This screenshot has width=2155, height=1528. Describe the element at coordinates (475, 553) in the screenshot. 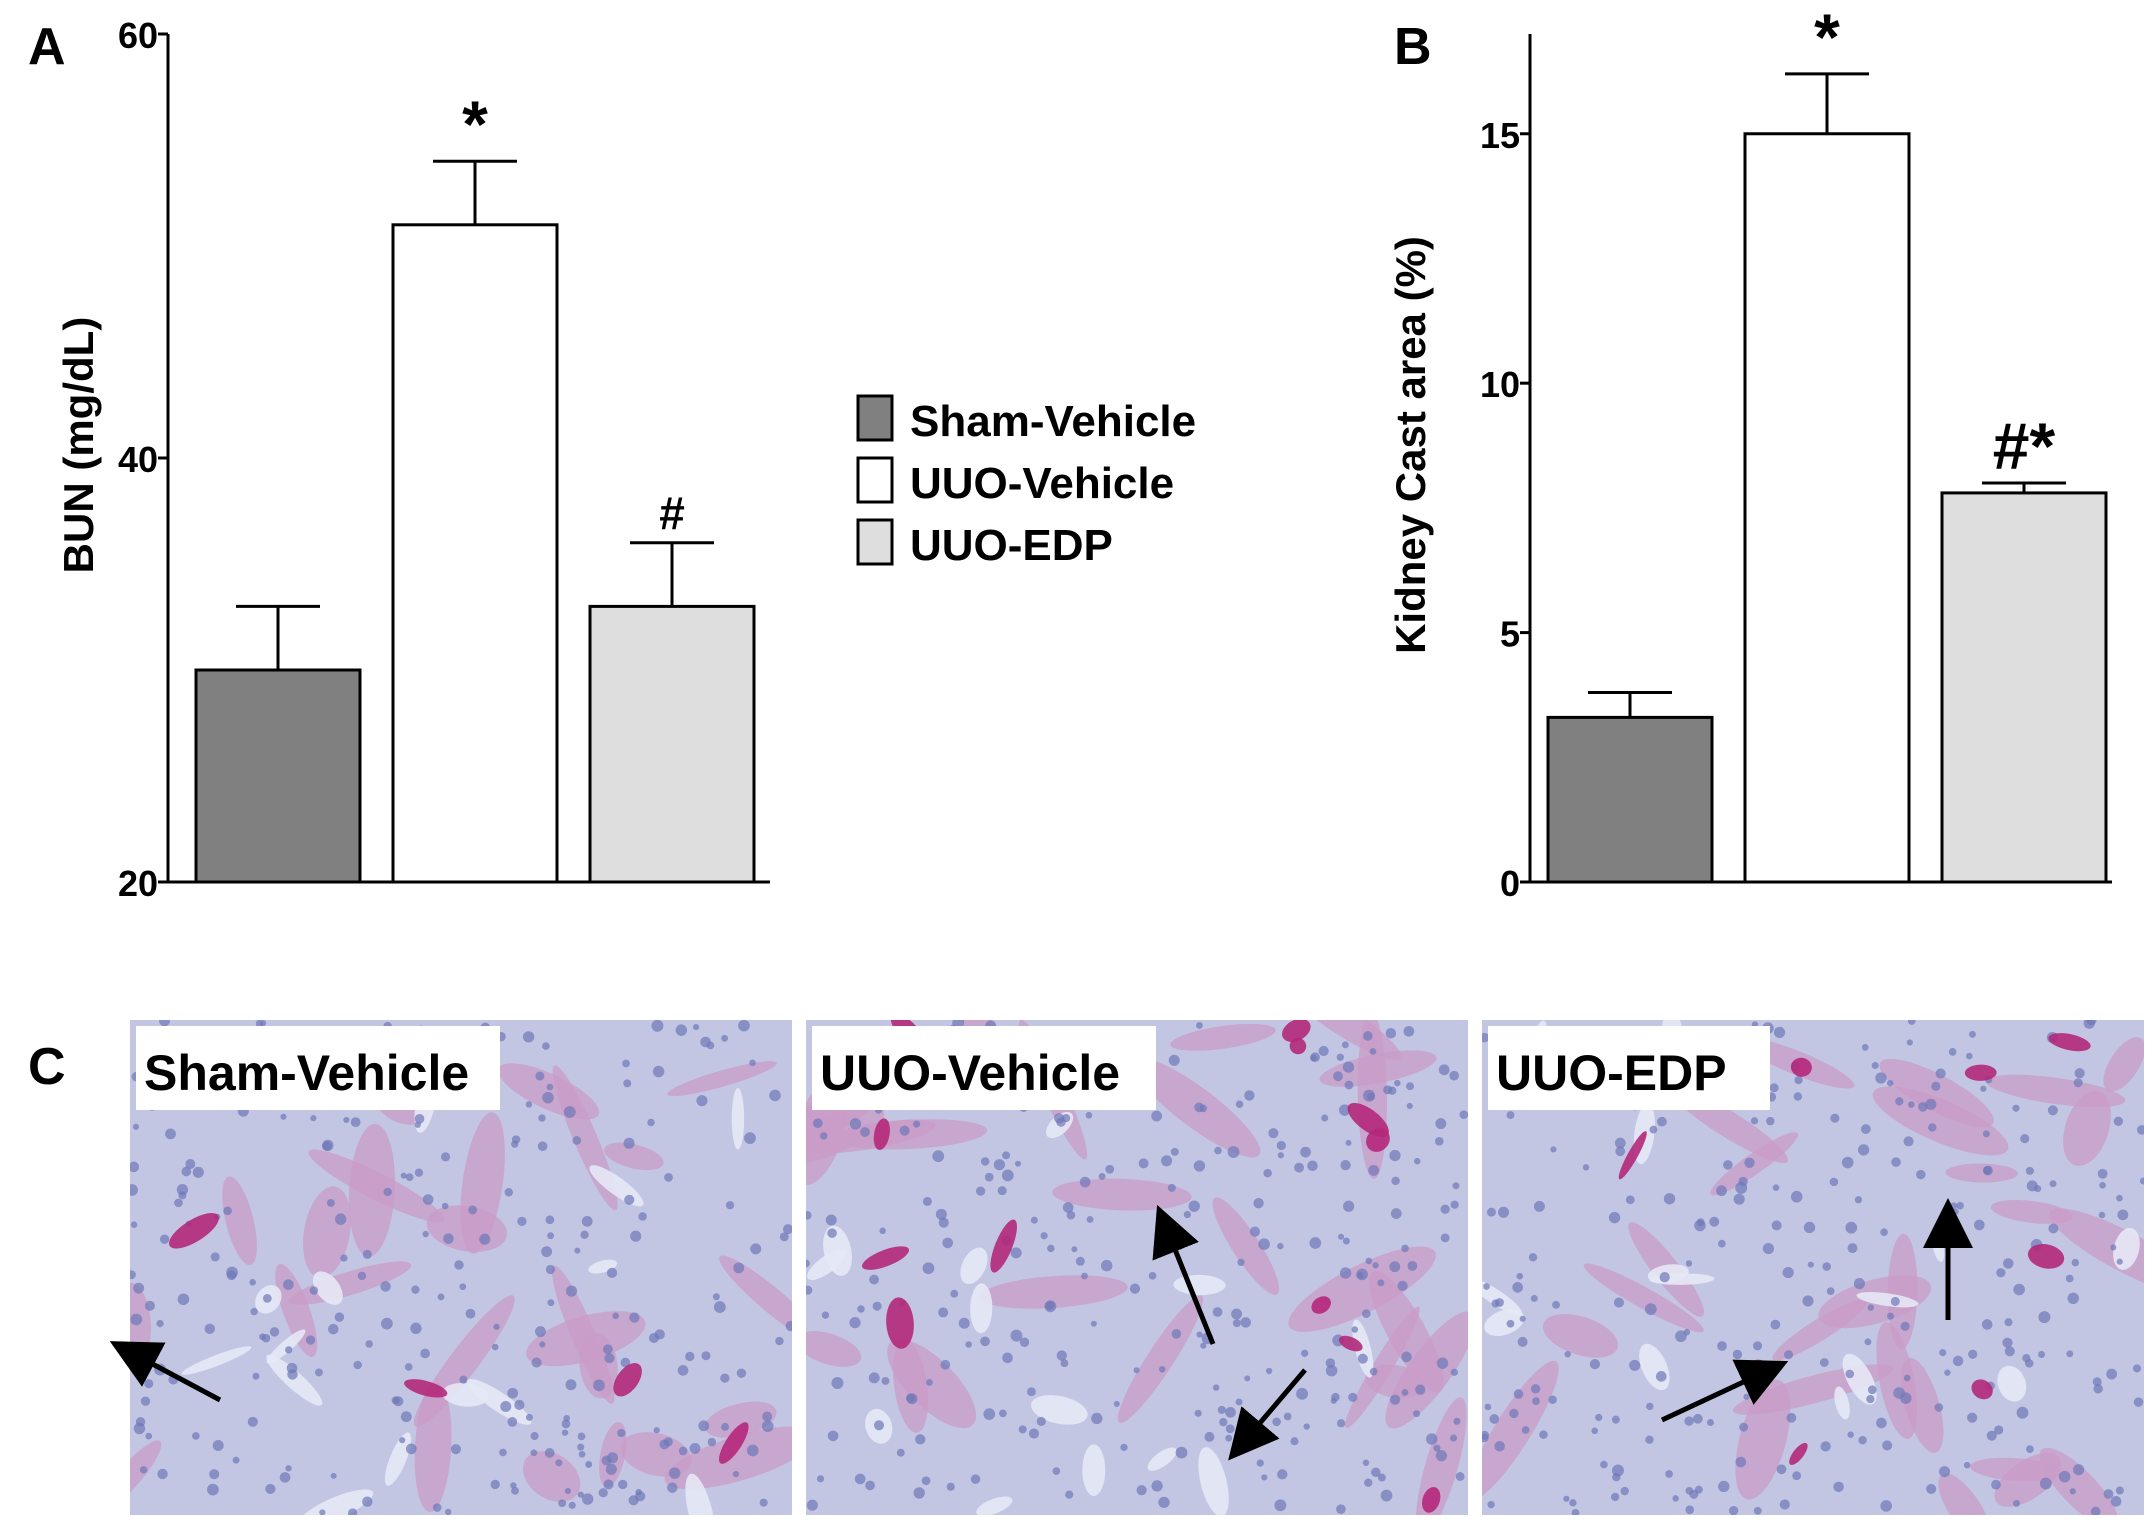

I see `bar-uuo-vehicle` at that location.